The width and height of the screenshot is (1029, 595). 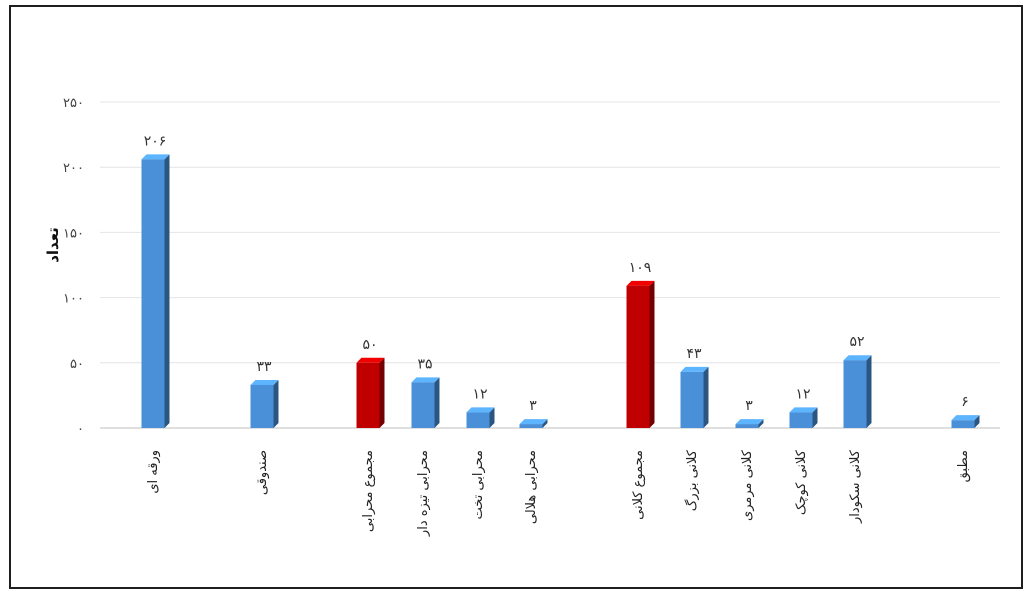 I want to click on category-label: محرابی تخت, so click(x=478, y=485).